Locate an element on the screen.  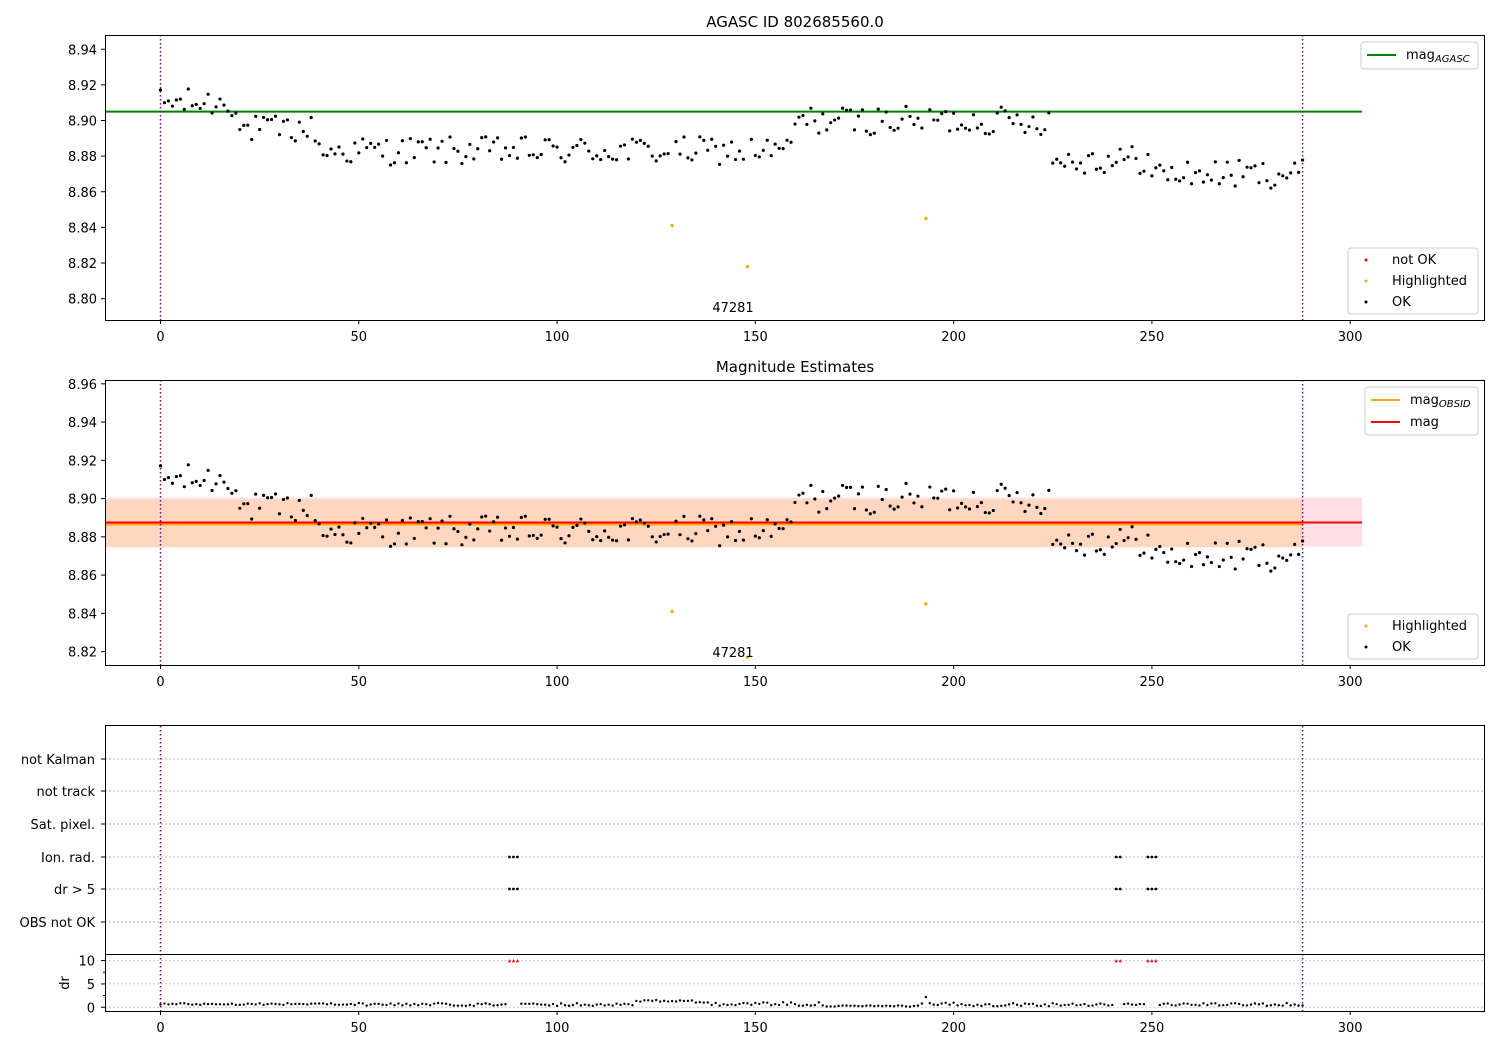
flag-row-label: Sat. pixel. is located at coordinates (63, 825).